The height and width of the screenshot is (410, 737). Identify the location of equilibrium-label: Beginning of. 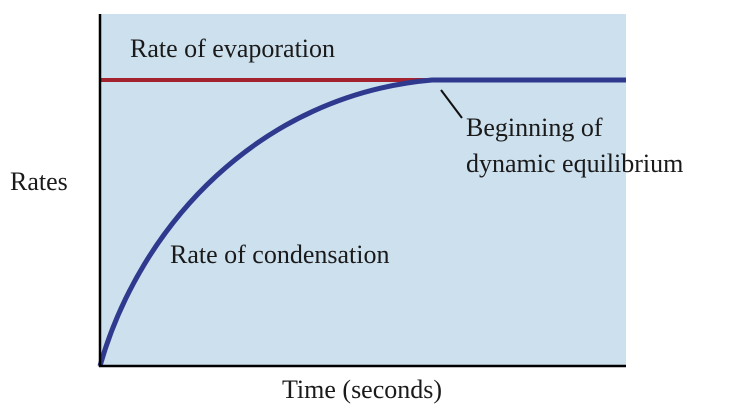
(534, 127).